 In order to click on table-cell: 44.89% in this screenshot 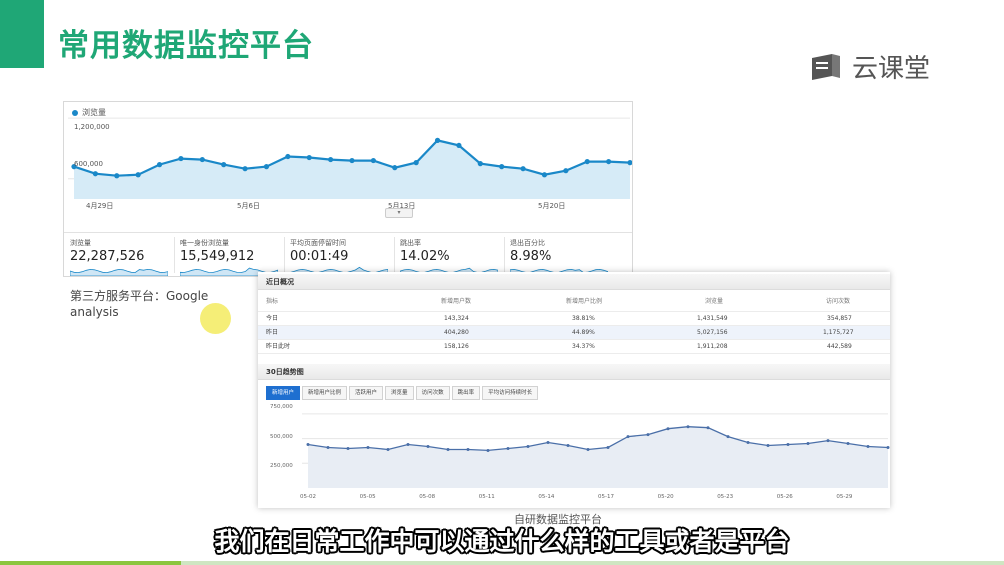, I will do `click(583, 332)`.